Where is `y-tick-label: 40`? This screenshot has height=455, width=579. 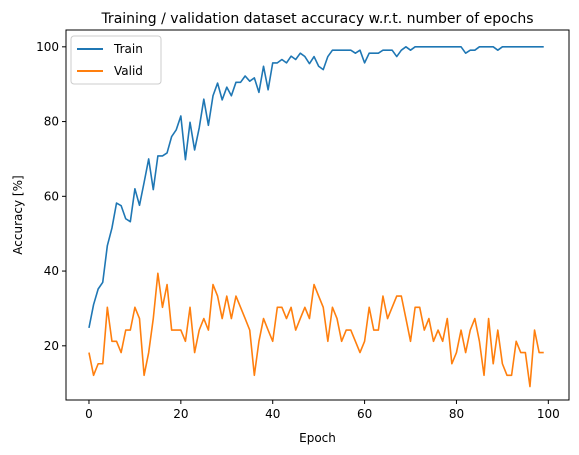 y-tick-label: 40 is located at coordinates (51, 271).